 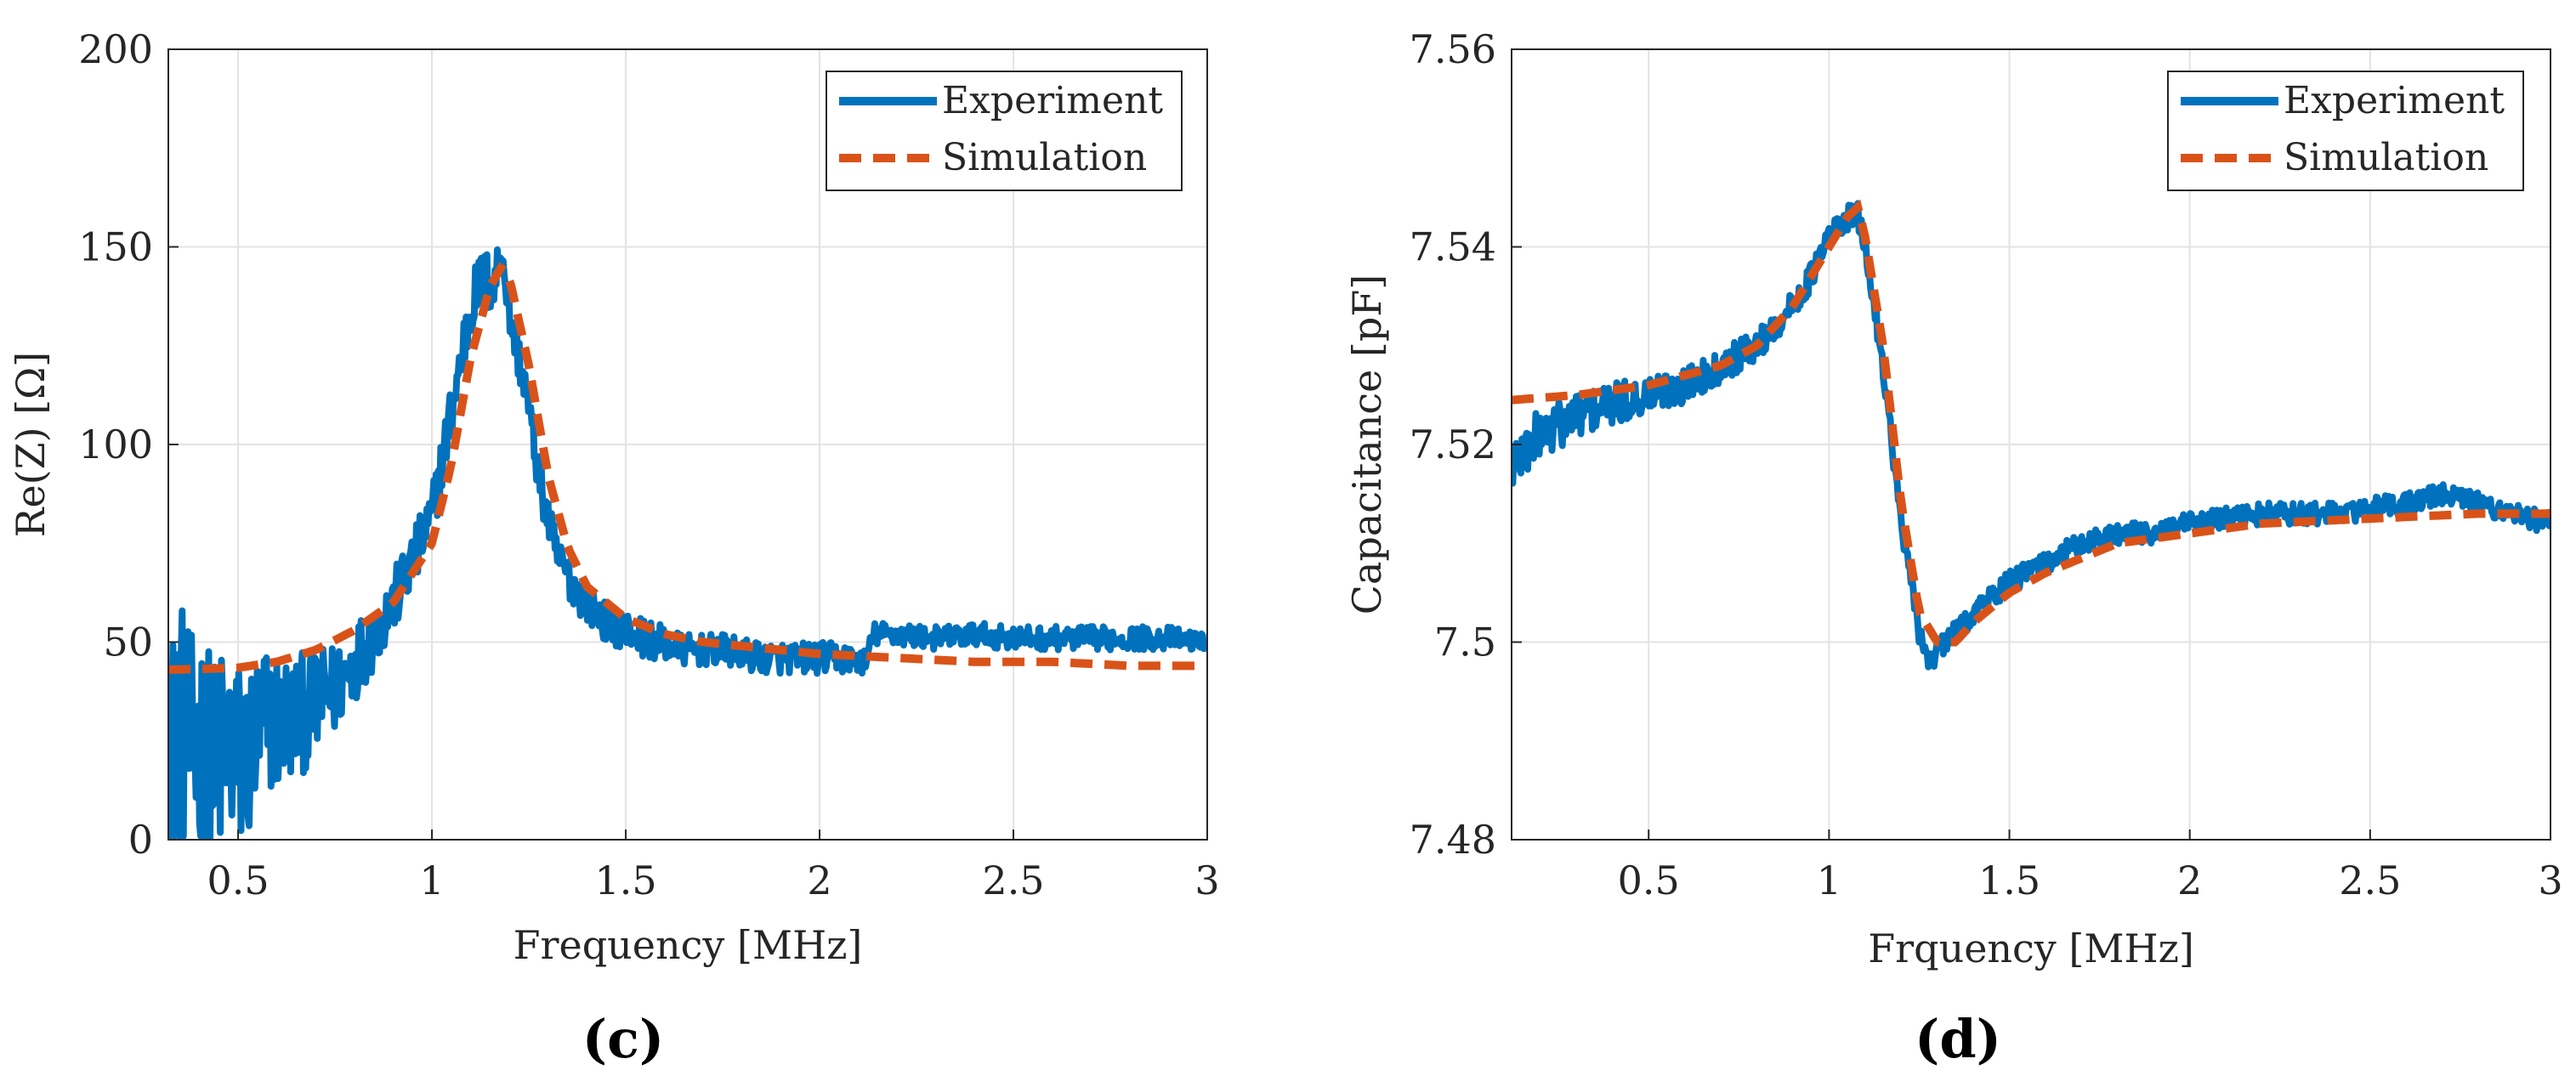 What do you see at coordinates (115, 49) in the screenshot?
I see `y-tick-label: 200` at bounding box center [115, 49].